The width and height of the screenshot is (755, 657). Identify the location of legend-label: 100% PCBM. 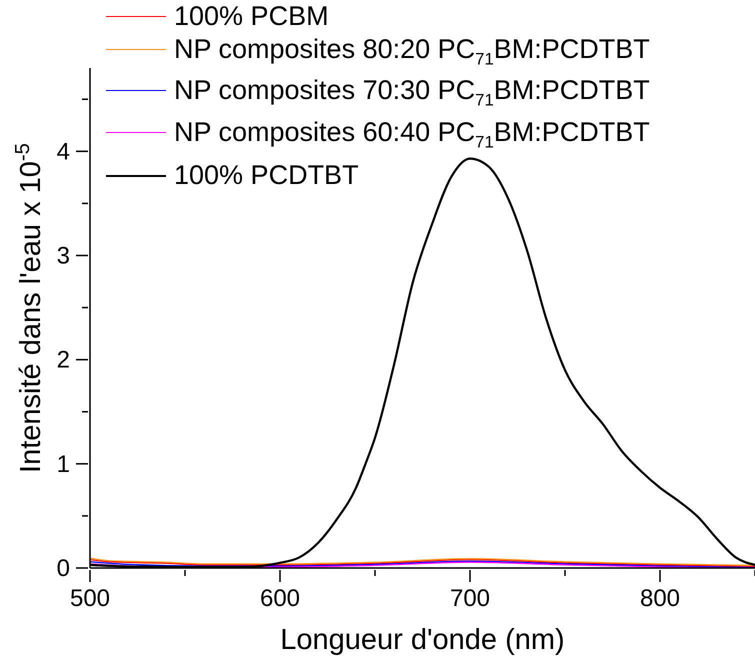
(251, 16).